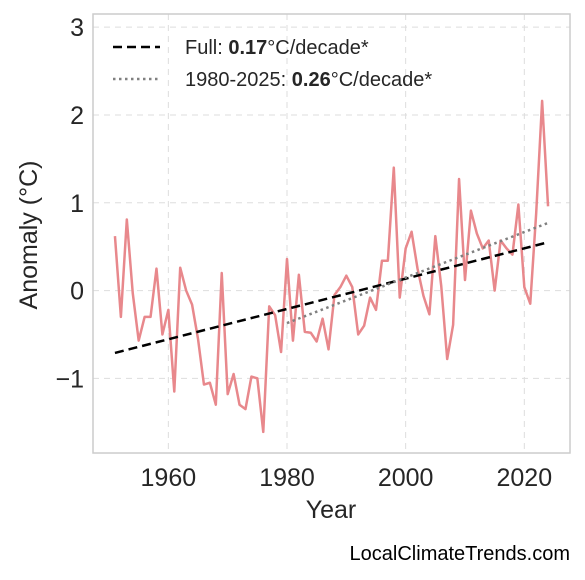 This screenshot has width=585, height=580. Describe the element at coordinates (406, 478) in the screenshot. I see `x-tick-label: 2000` at that location.